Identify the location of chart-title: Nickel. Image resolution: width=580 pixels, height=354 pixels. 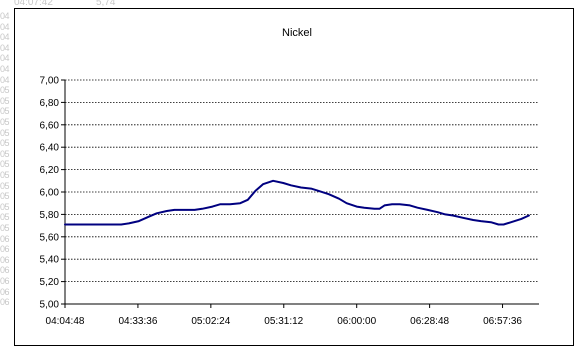
(297, 33).